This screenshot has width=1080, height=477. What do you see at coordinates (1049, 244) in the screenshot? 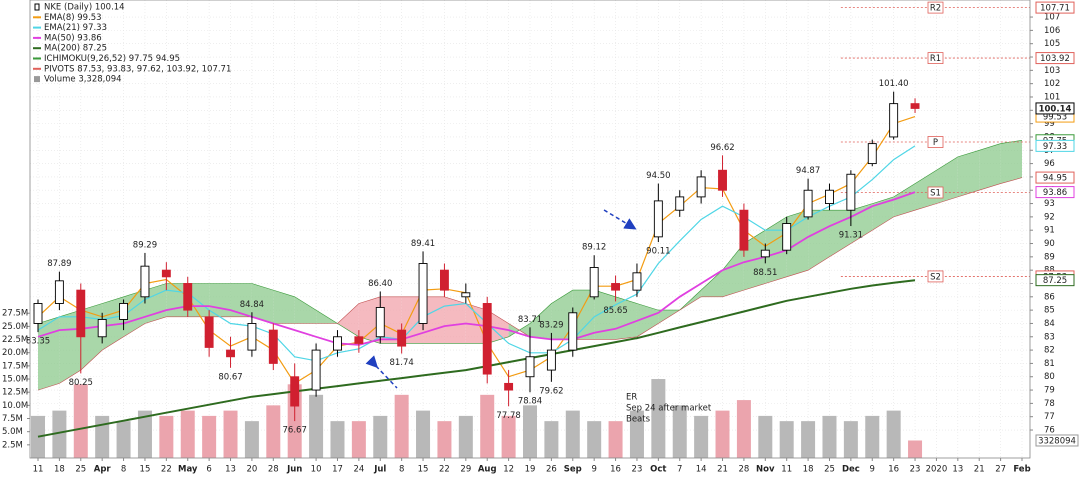
I see `y-tick-label: 90` at bounding box center [1049, 244].